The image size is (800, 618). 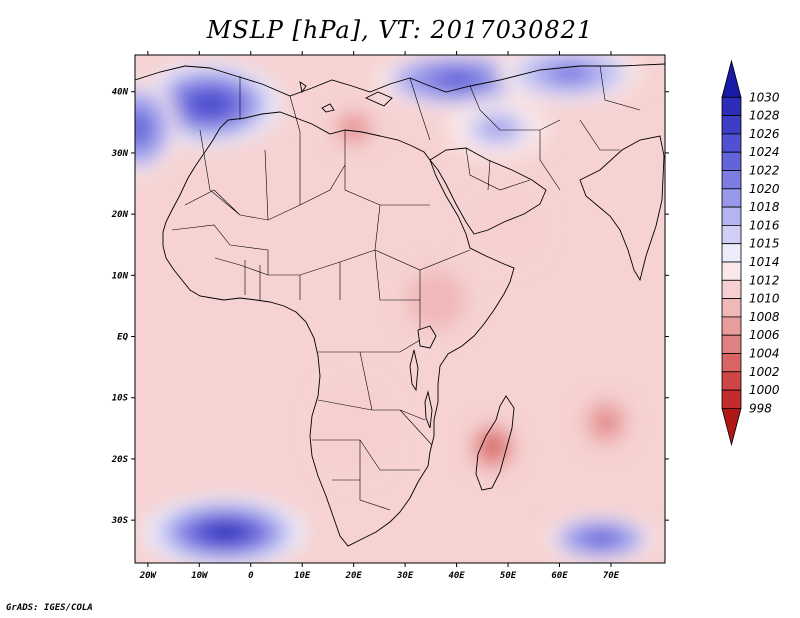 I want to click on colorbar-label: 1024, so click(x=764, y=152).